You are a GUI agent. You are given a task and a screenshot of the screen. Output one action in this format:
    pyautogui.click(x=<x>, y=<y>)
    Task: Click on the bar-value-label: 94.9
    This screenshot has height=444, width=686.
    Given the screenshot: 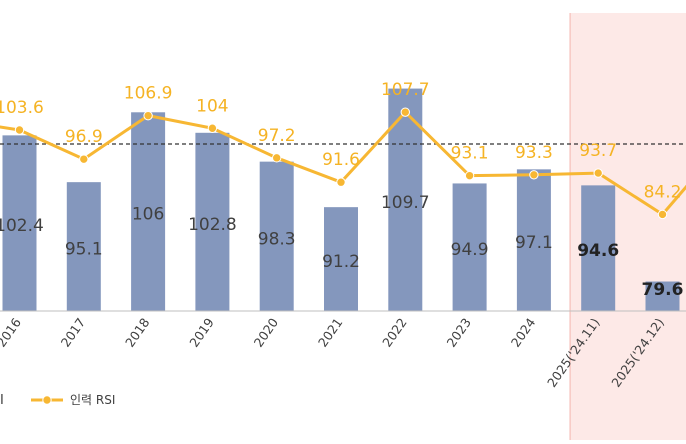 What is the action you would take?
    pyautogui.click(x=470, y=250)
    